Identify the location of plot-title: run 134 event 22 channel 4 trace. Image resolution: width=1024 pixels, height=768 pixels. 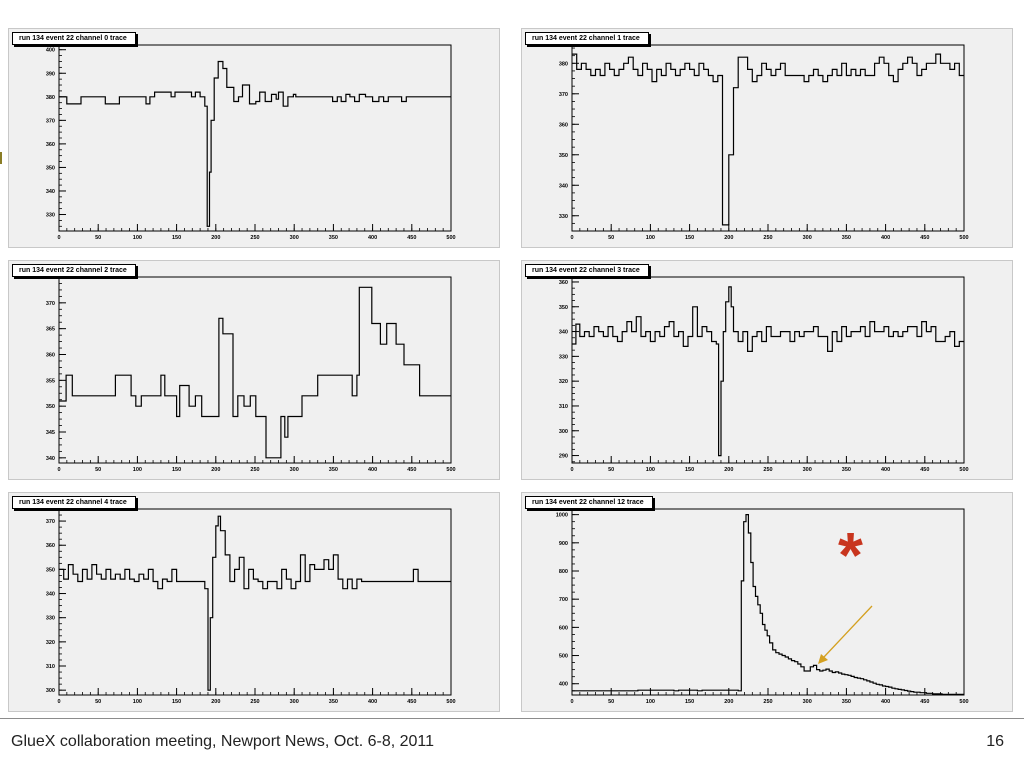
(74, 502).